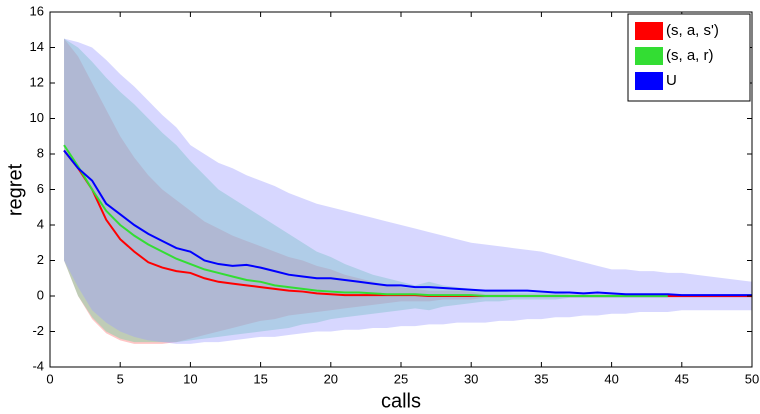  What do you see at coordinates (190, 378) in the screenshot?
I see `x-tick-label: 10` at bounding box center [190, 378].